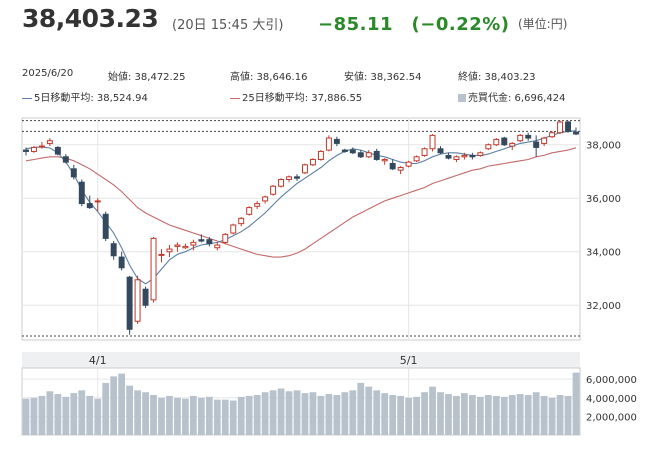  I want to click on info-high: 高値: 38,646.16, so click(269, 77).